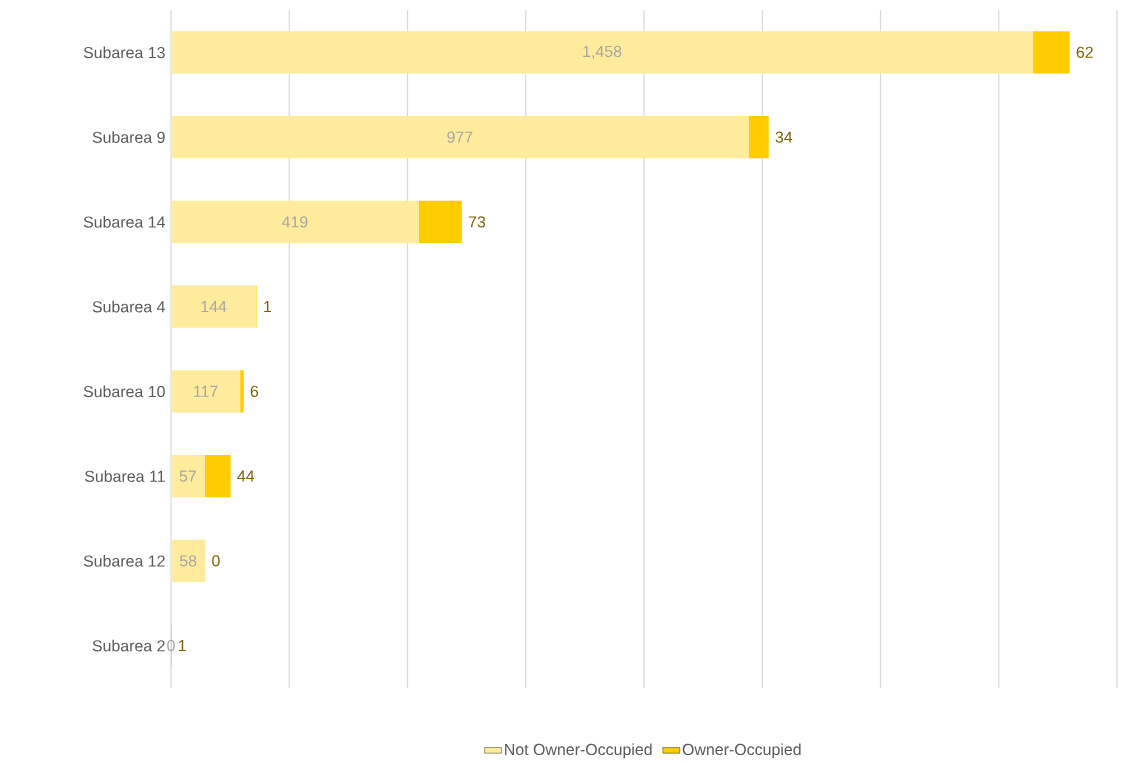 The image size is (1132, 763). What do you see at coordinates (216, 561) in the screenshot?
I see `data-label: 0` at bounding box center [216, 561].